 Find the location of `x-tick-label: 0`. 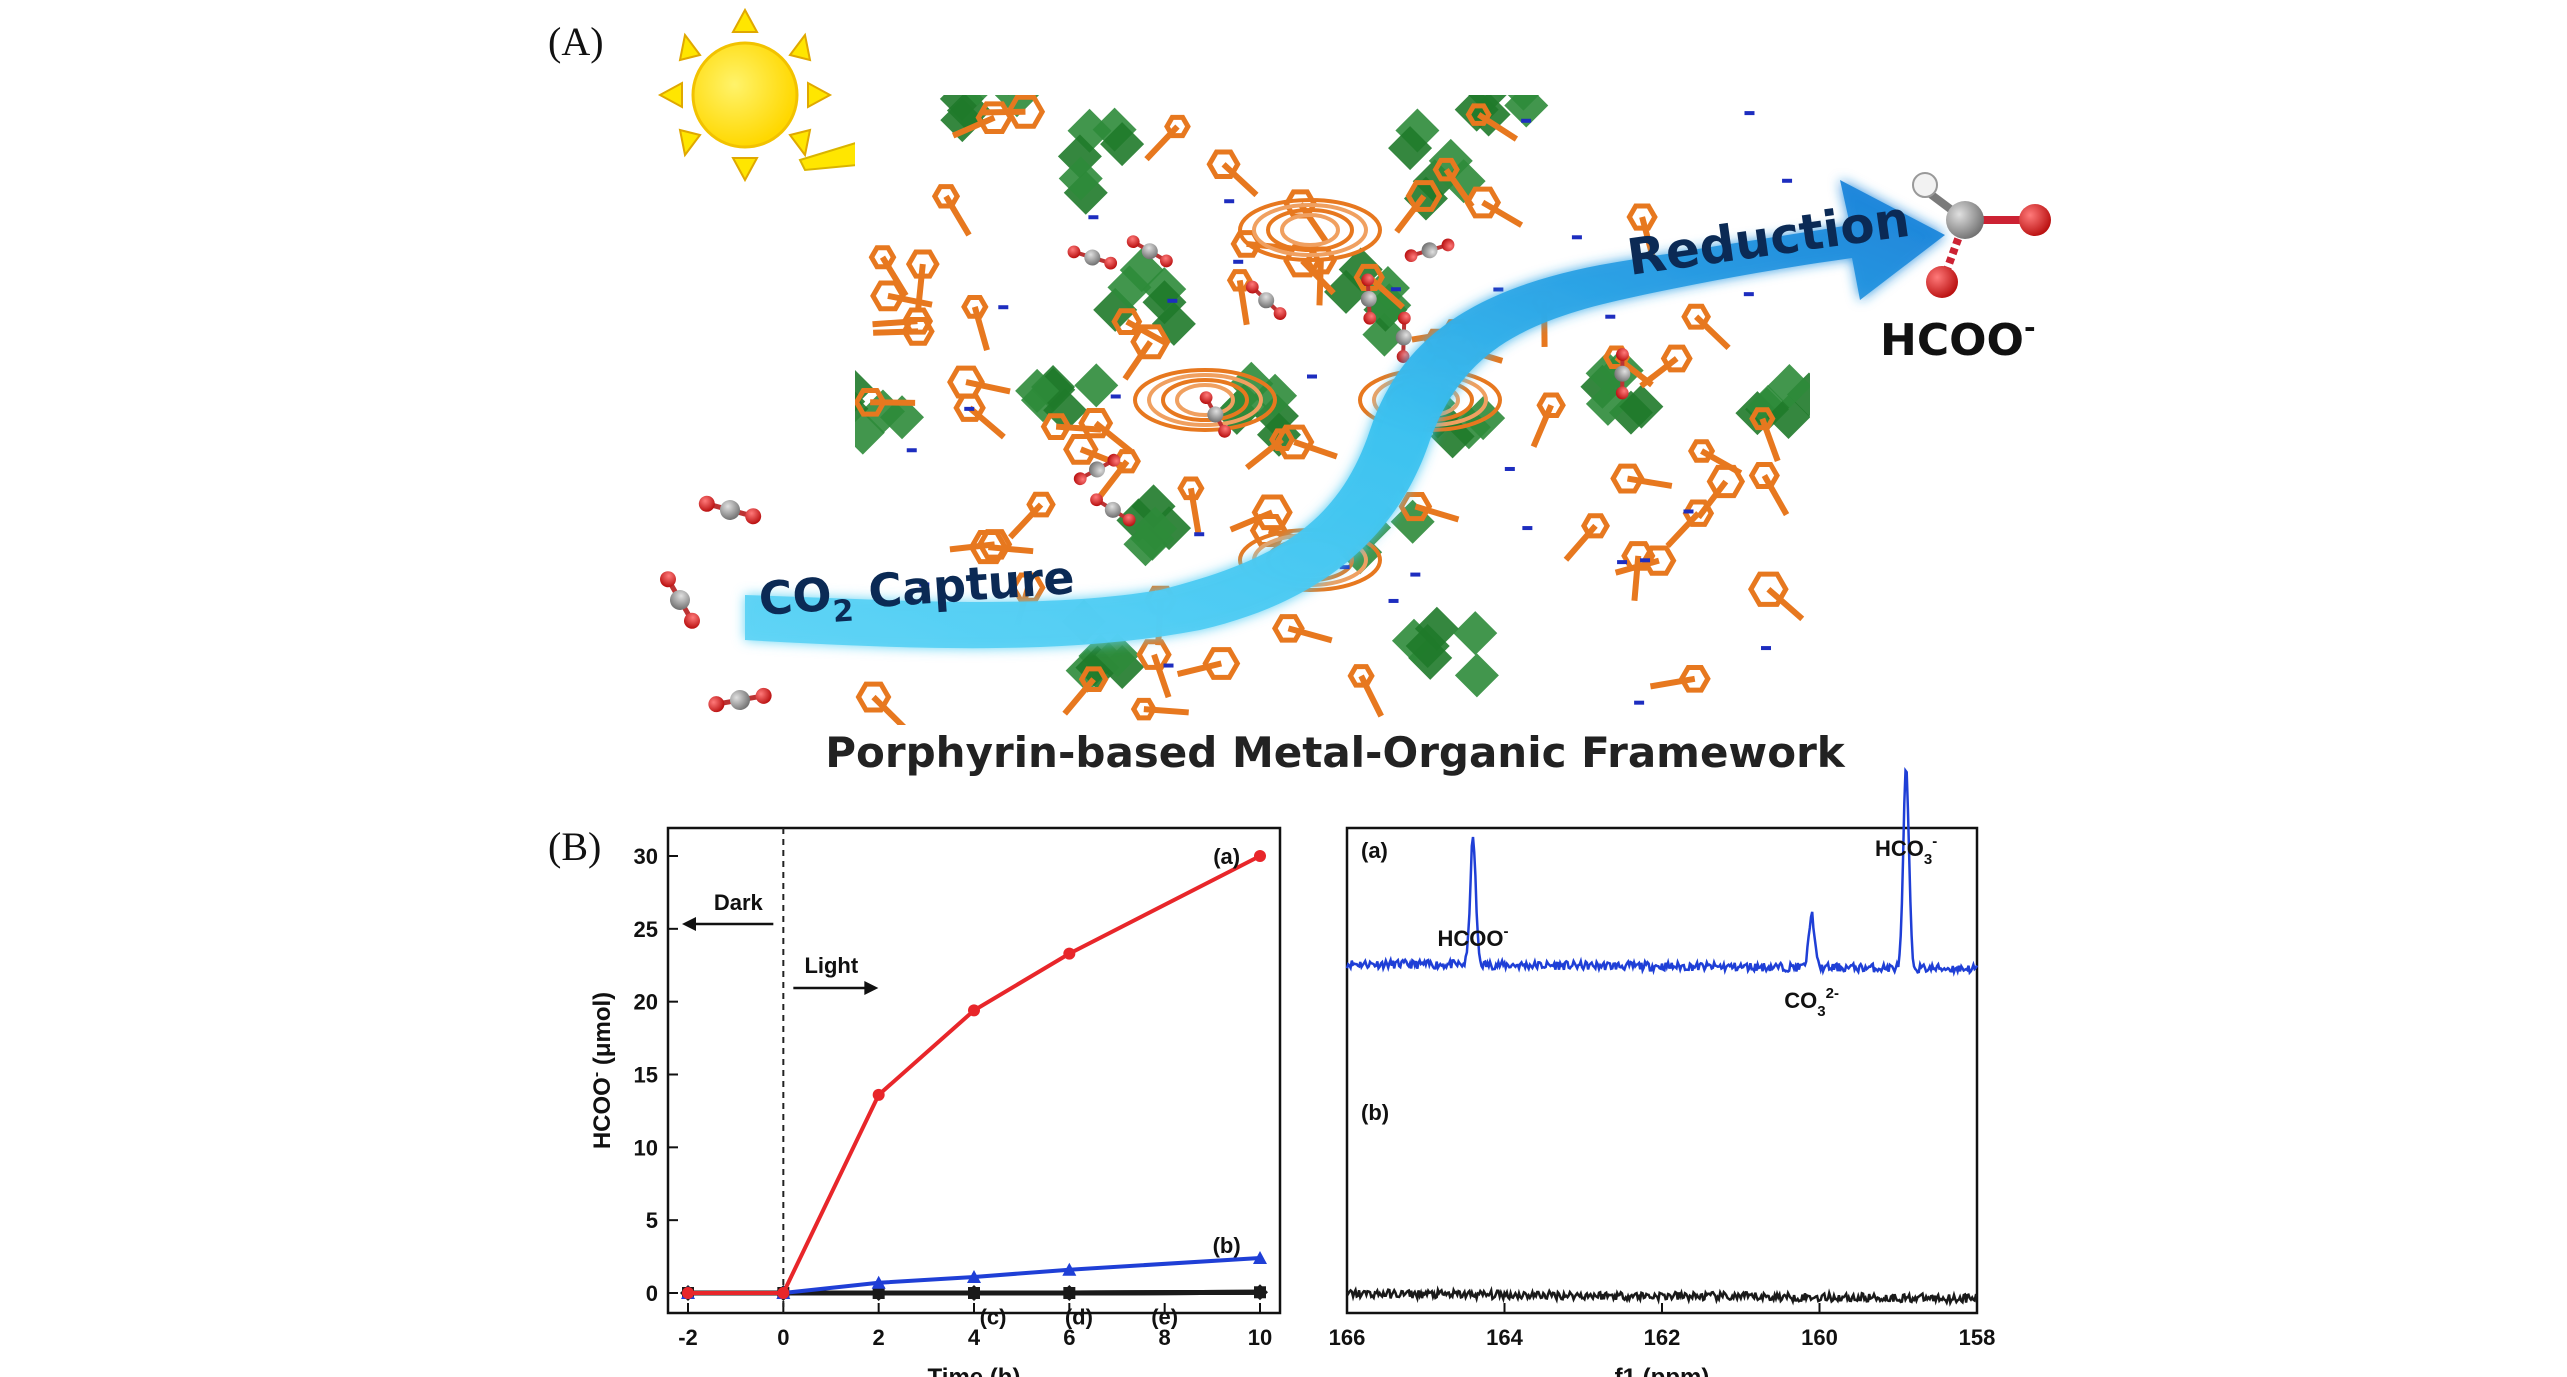

x-tick-label: 0 is located at coordinates (783, 1337).